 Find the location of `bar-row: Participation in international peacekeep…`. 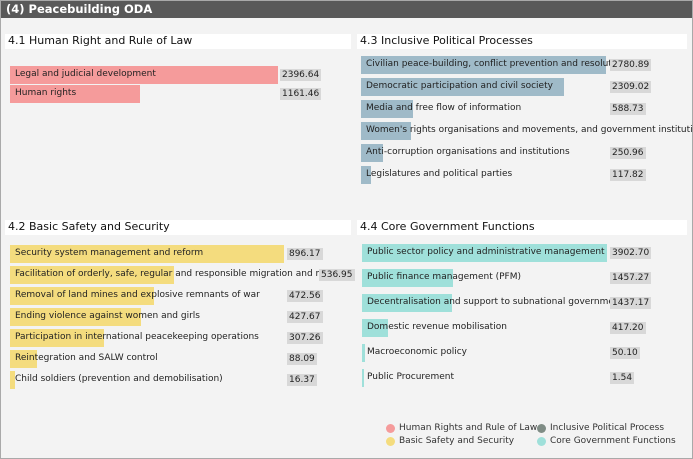

bar-row: Participation in international peacekeep… is located at coordinates (180, 338).